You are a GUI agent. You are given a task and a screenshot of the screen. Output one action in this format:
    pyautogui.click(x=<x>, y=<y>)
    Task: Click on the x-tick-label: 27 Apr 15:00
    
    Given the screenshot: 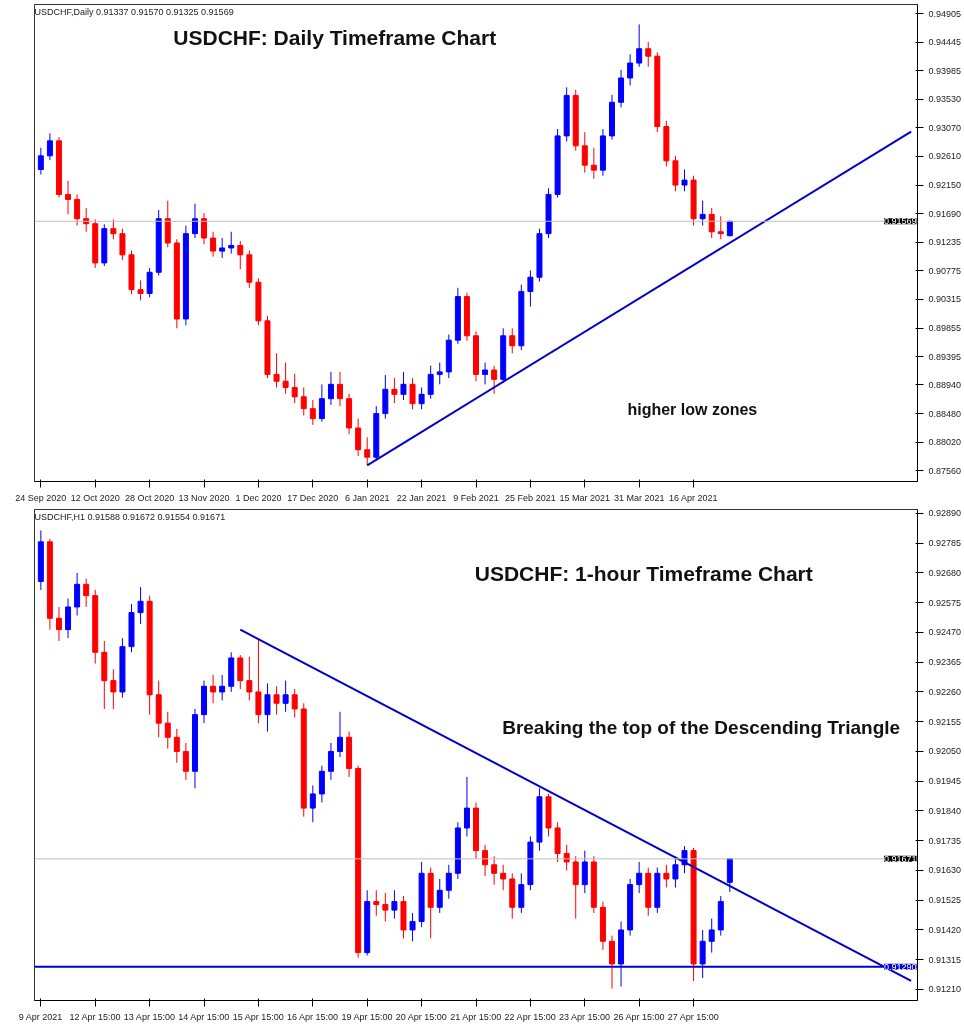 What is the action you would take?
    pyautogui.click(x=693, y=1016)
    